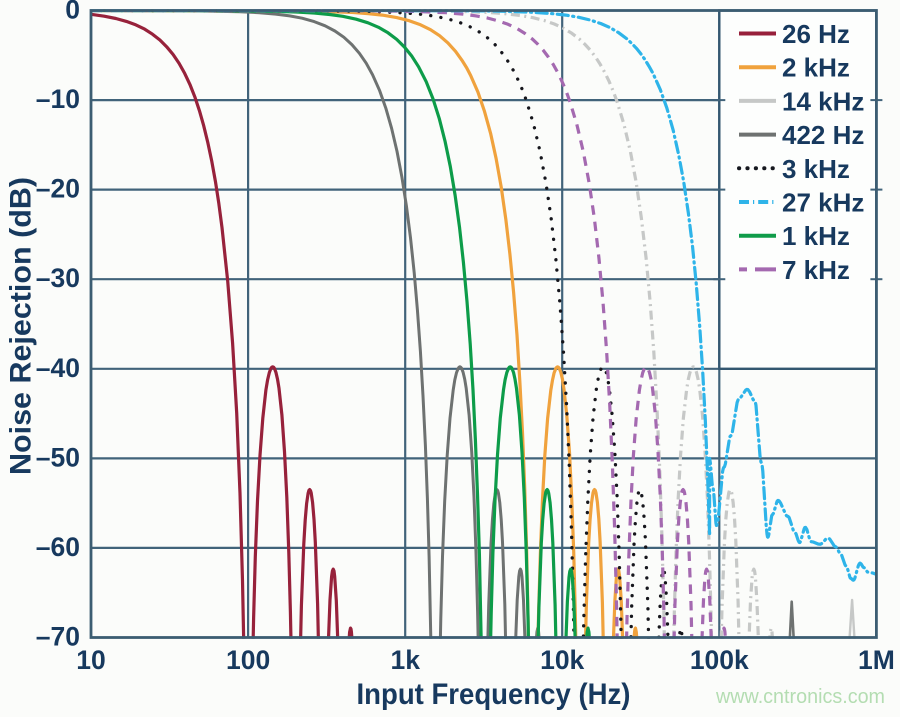 This screenshot has width=900, height=717. What do you see at coordinates (58, 278) in the screenshot?
I see `svg-text: –30` at bounding box center [58, 278].